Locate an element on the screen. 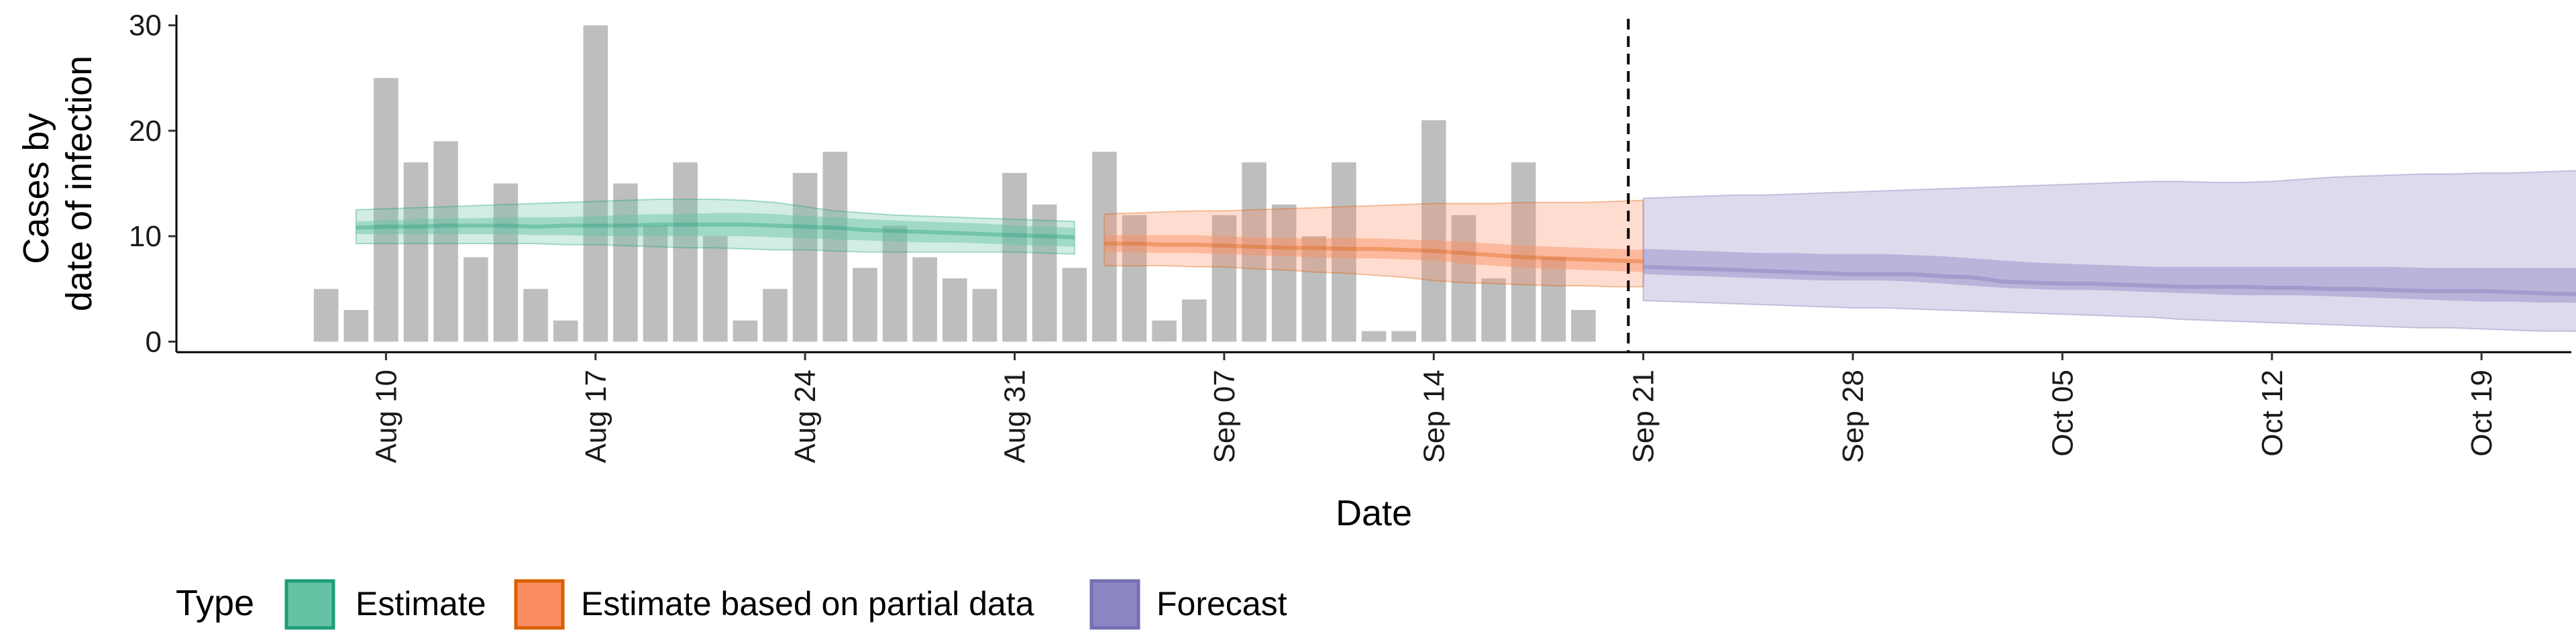  y-ticks: 0 10 20 30 is located at coordinates (152, 183).